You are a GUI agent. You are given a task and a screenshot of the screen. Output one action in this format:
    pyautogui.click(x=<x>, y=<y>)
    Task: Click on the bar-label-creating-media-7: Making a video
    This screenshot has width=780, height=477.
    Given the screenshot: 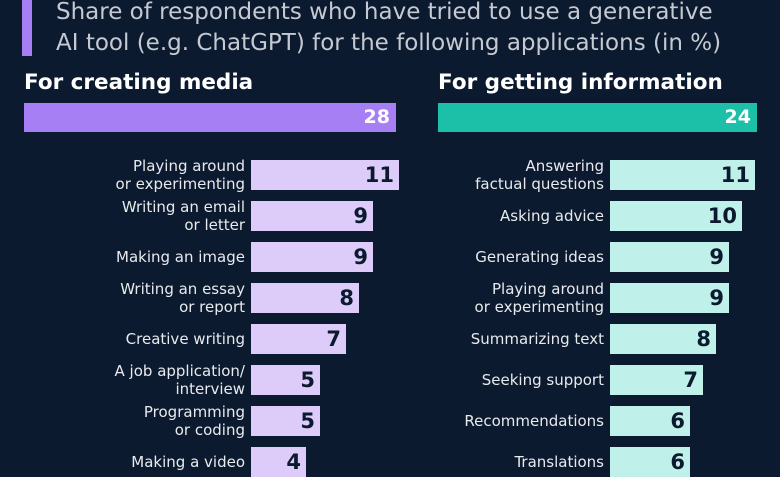 What is the action you would take?
    pyautogui.click(x=129, y=462)
    